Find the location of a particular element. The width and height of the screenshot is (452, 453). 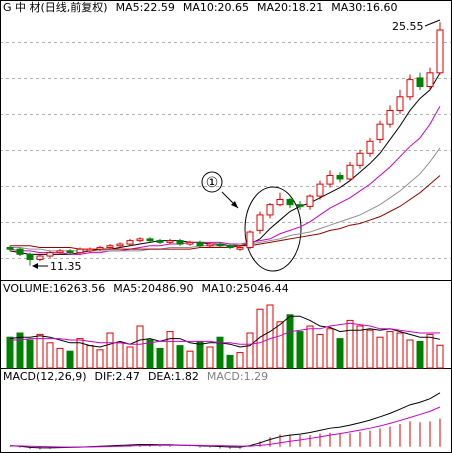

legend-label: MA30:16.60 is located at coordinates (364, 7).